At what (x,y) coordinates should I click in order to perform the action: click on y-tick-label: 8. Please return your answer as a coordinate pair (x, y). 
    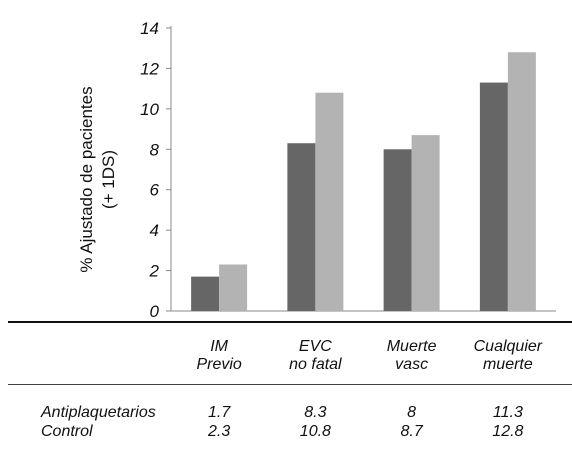
    Looking at the image, I should click on (155, 149).